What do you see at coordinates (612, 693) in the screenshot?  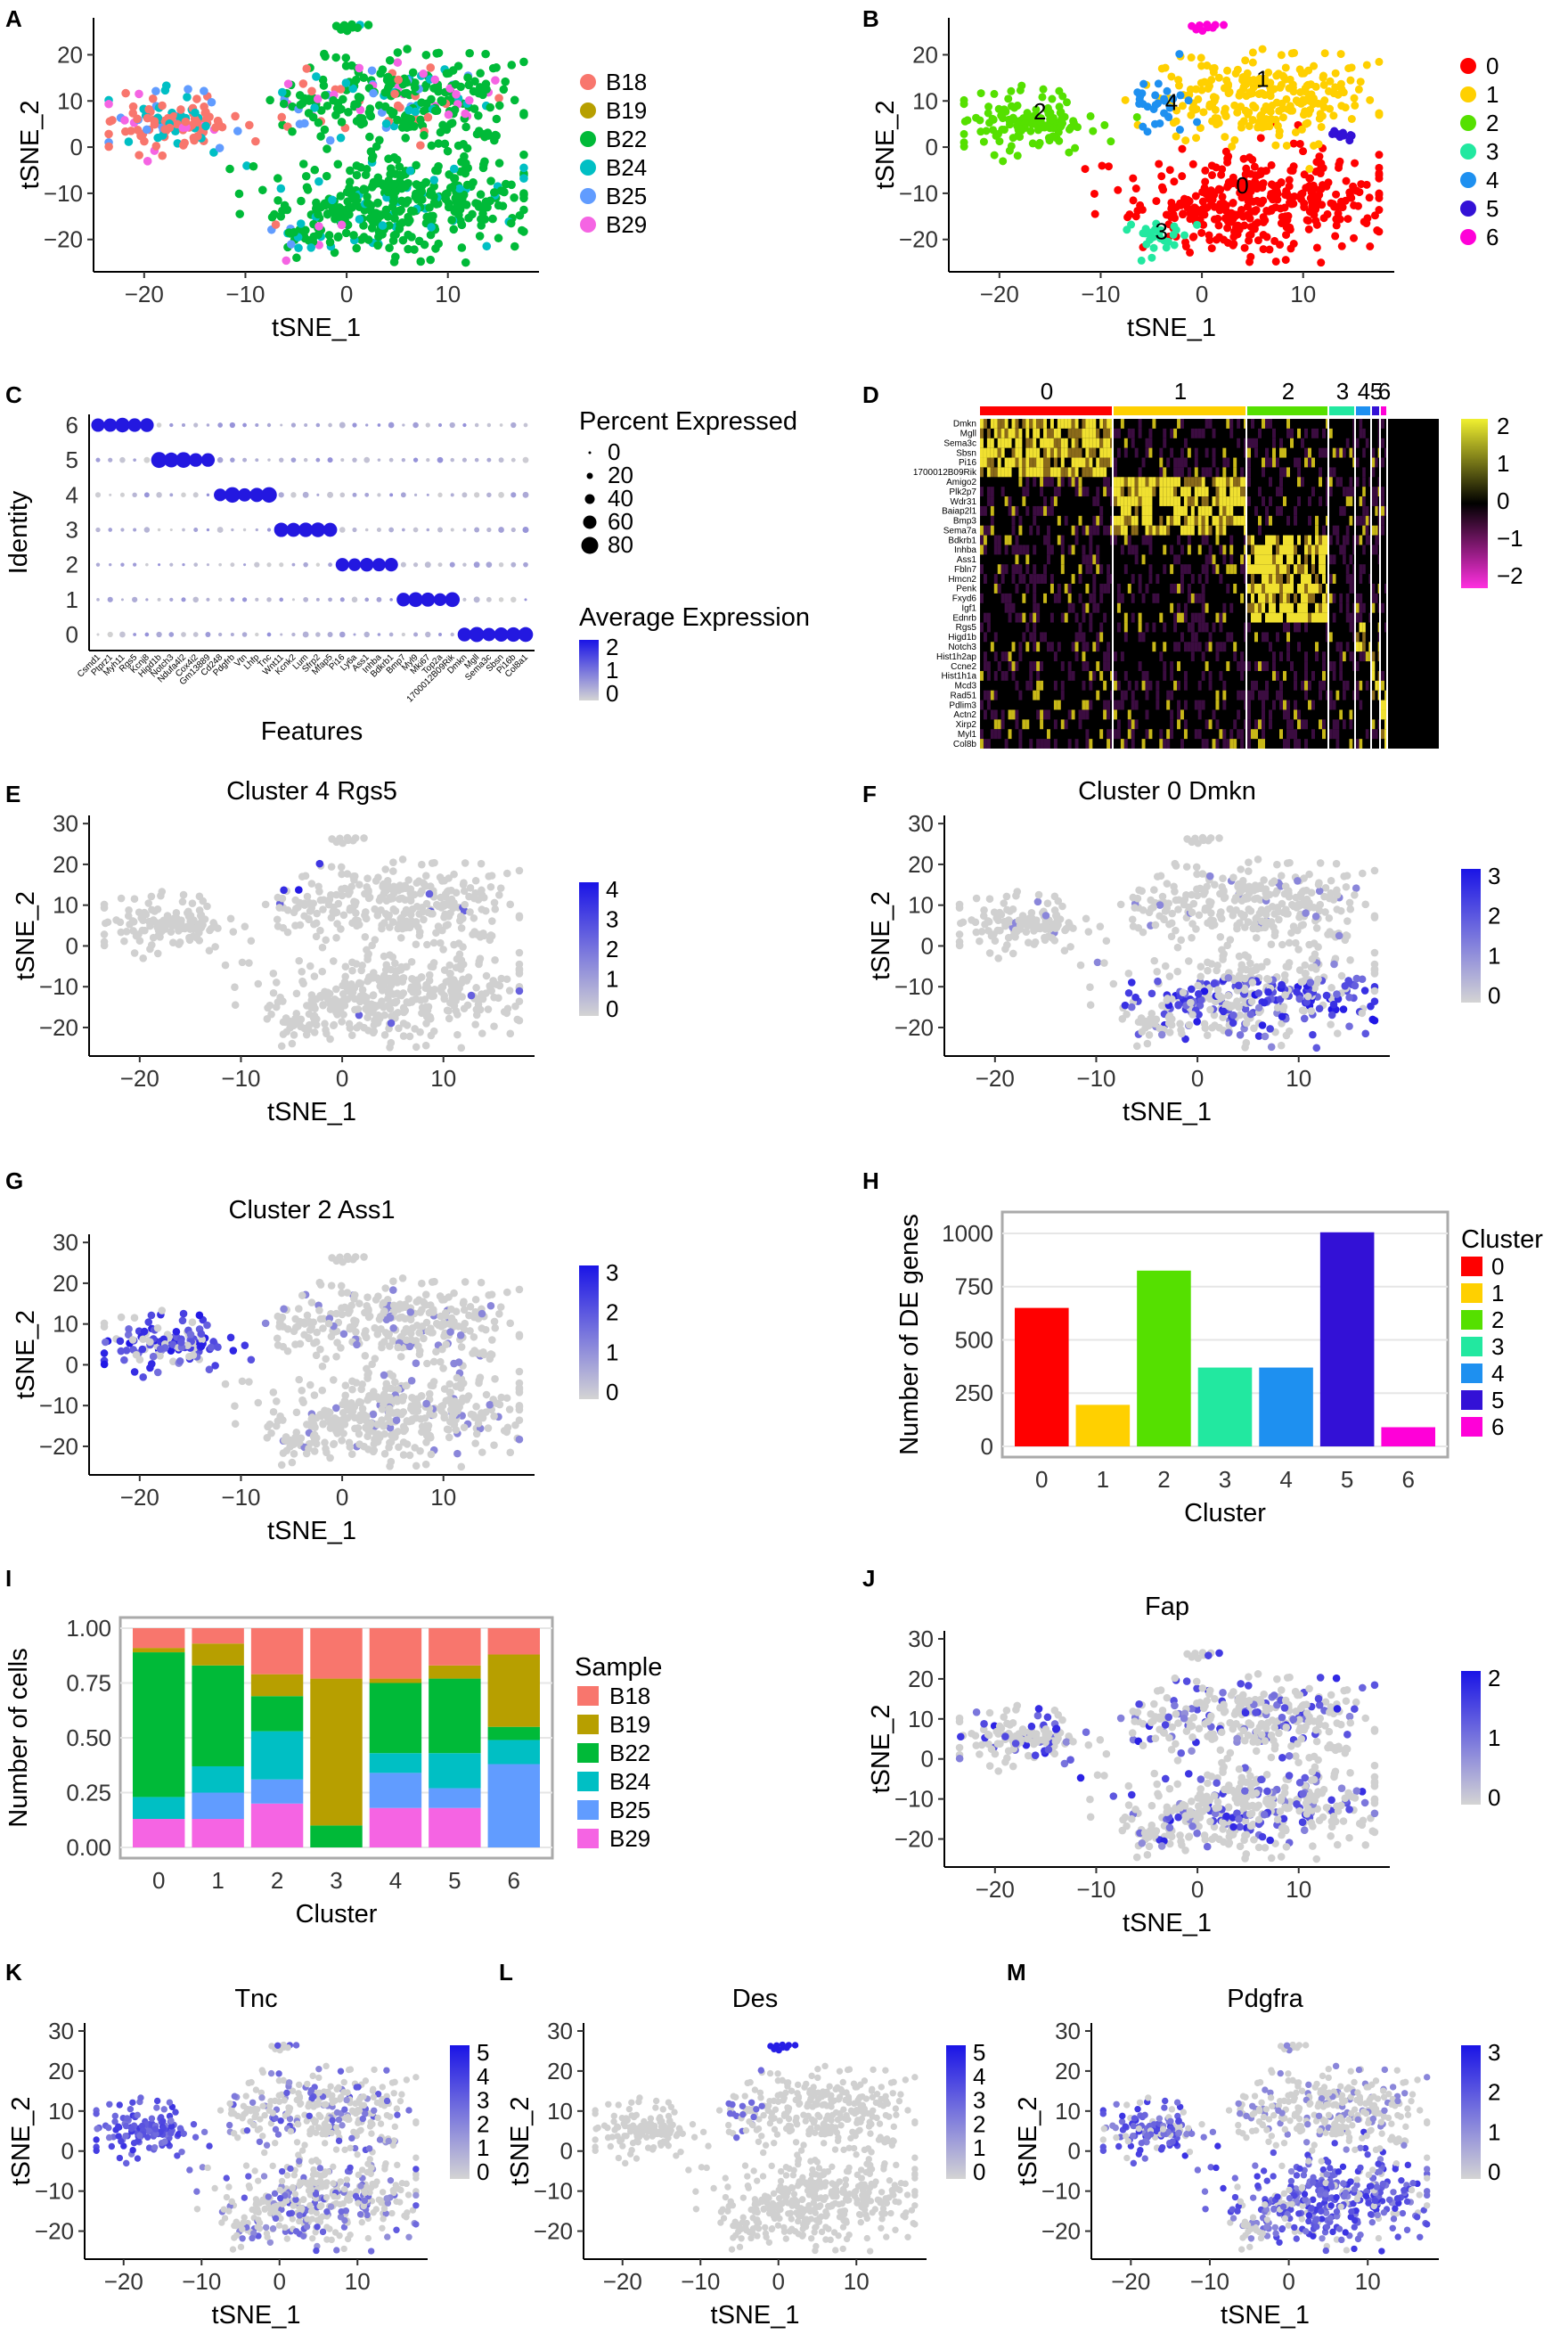 I see `colorbar-tick-label: 0` at bounding box center [612, 693].